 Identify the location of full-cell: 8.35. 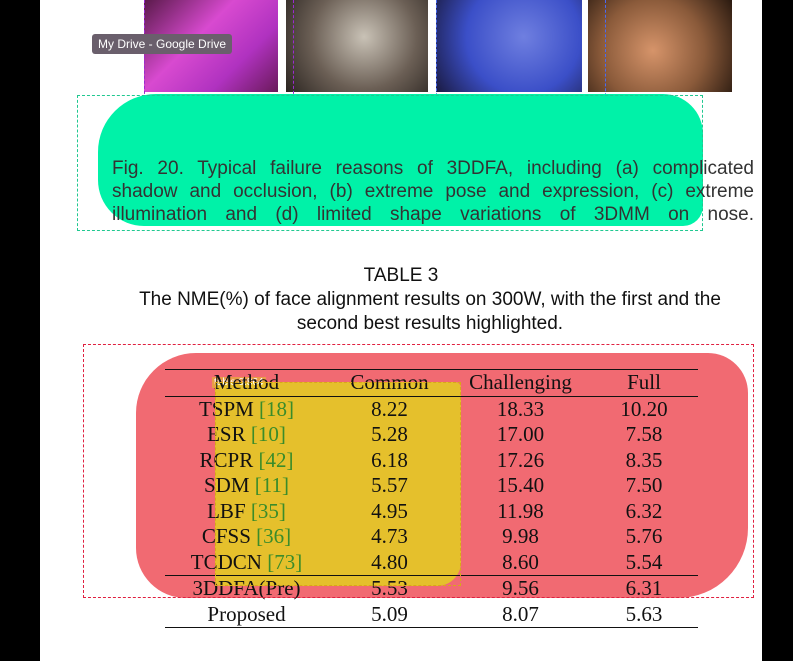
(644, 459).